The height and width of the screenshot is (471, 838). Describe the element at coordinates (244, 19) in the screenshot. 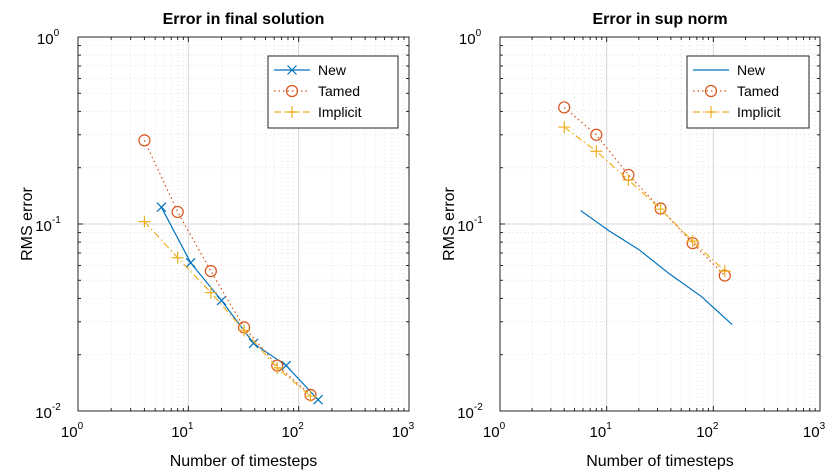

I see `chart-title: Error in final solution` at that location.